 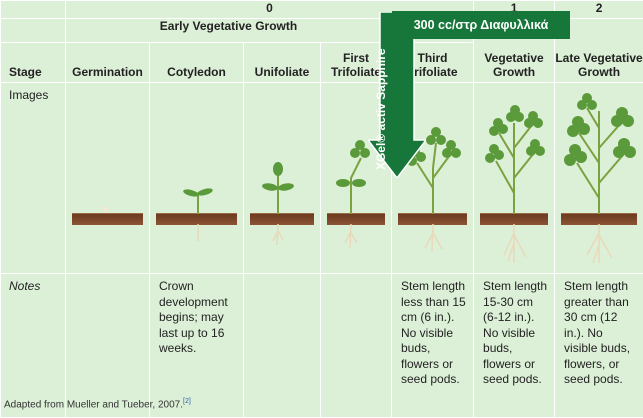 I want to click on stage-label: Stage, so click(x=33, y=62).